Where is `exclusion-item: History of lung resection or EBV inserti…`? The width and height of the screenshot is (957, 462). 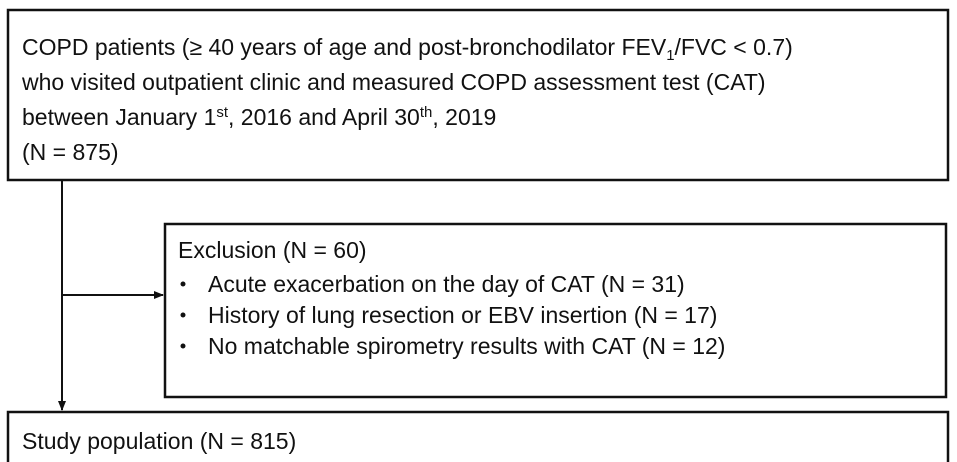 exclusion-item: History of lung resection or EBV inserti… is located at coordinates (462, 315).